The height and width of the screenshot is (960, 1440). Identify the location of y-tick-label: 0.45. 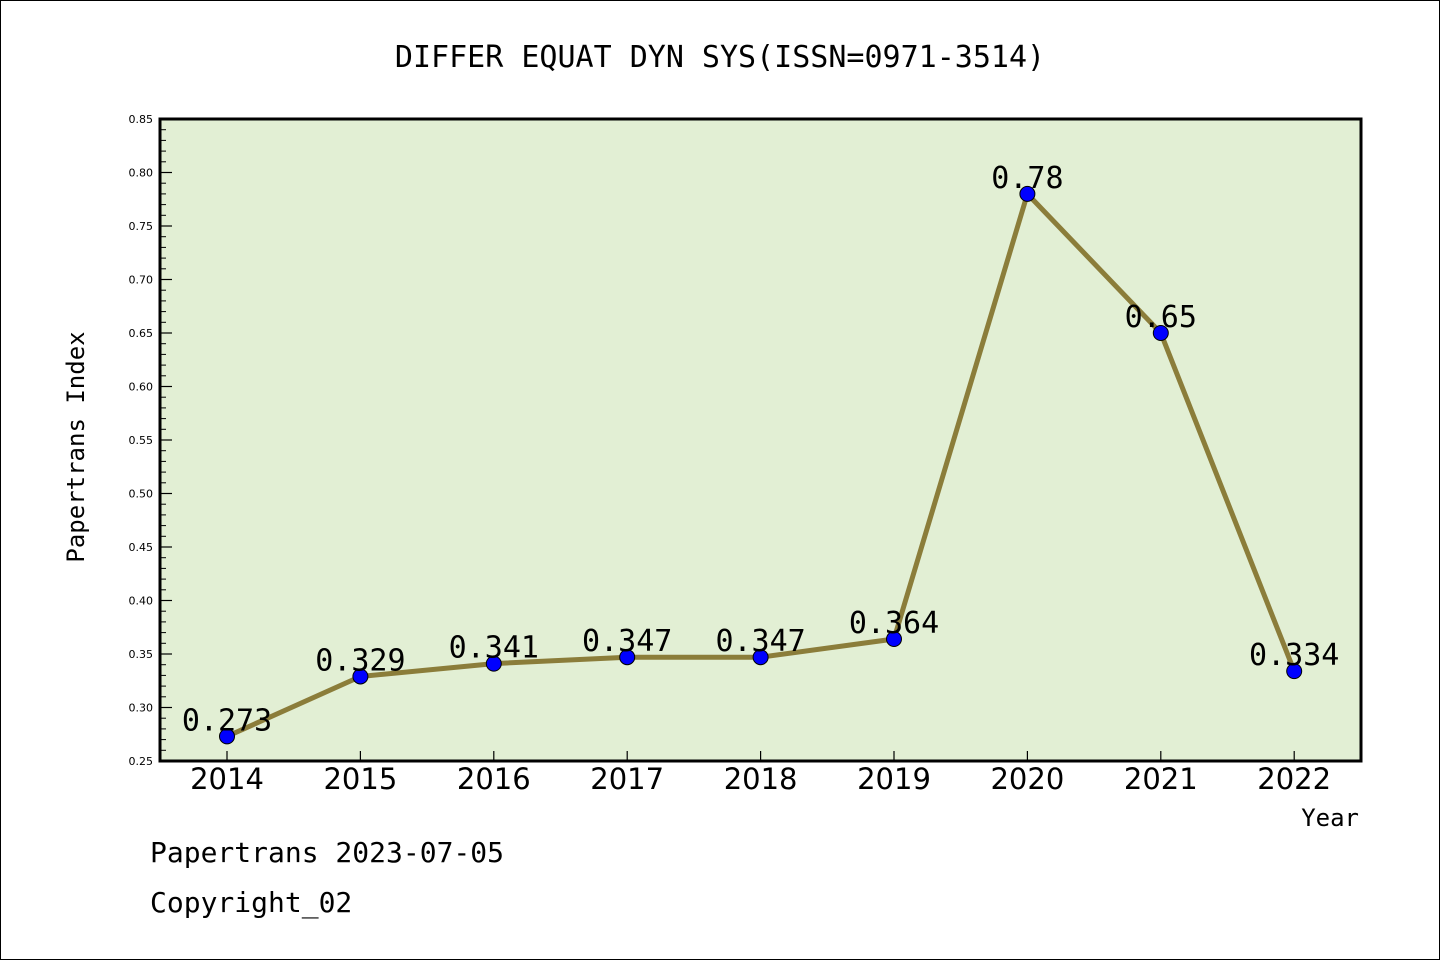
(141, 547).